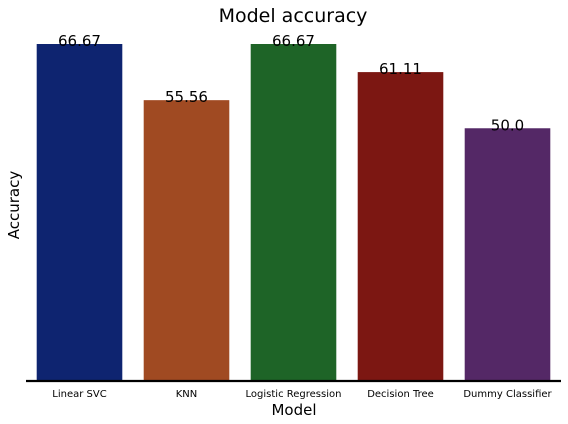  Describe the element at coordinates (400, 69) in the screenshot. I see `data-label-decision-tree: 61.11` at that location.